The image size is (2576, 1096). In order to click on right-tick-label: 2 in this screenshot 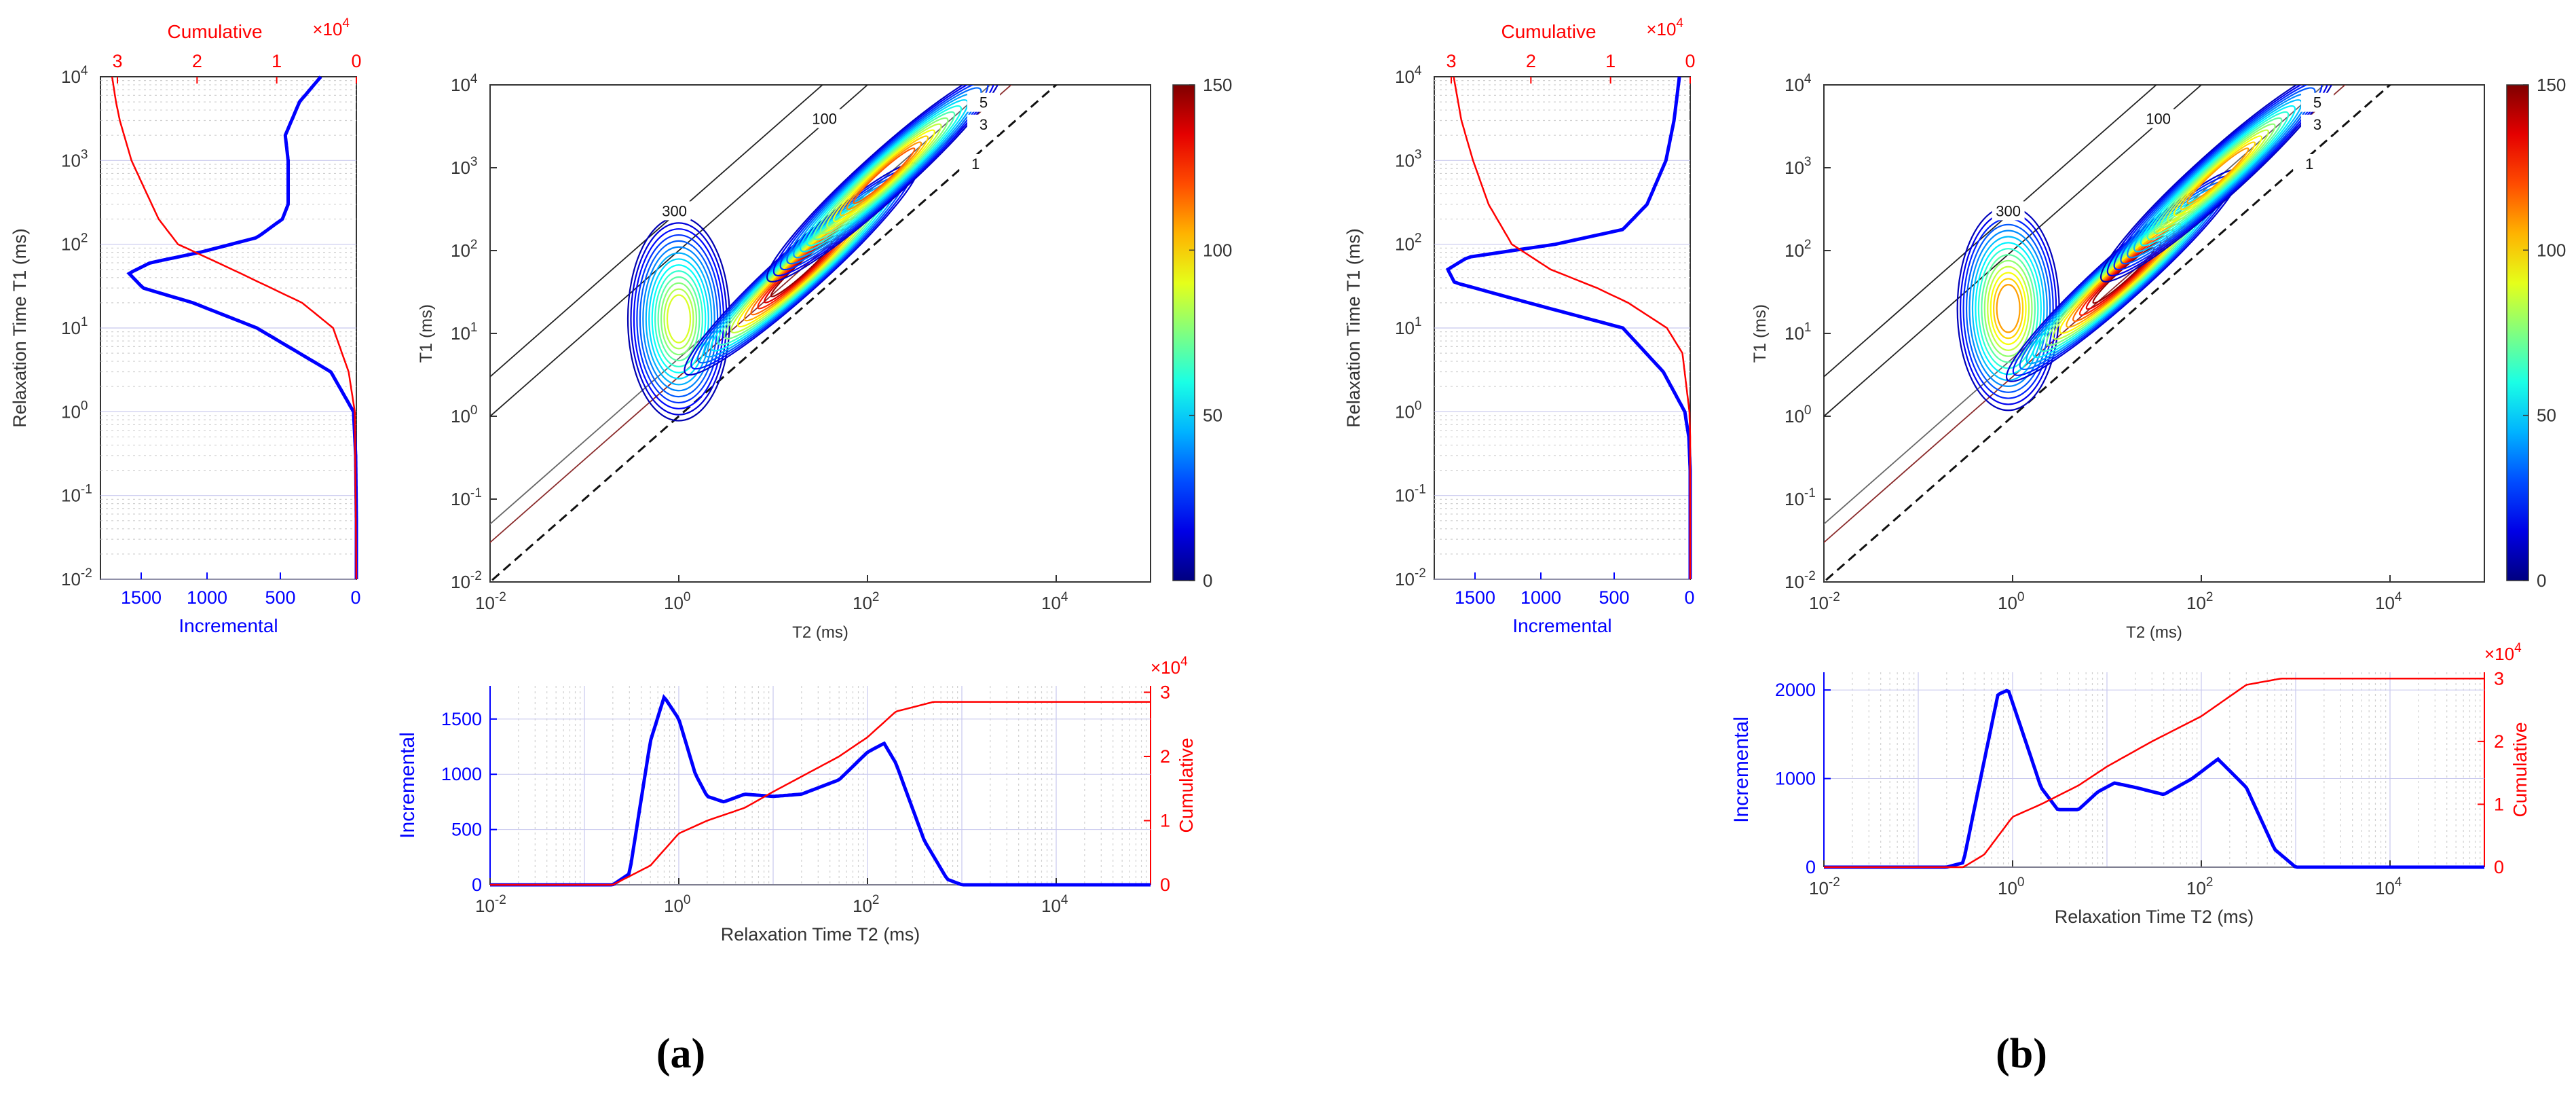, I will do `click(1165, 756)`.